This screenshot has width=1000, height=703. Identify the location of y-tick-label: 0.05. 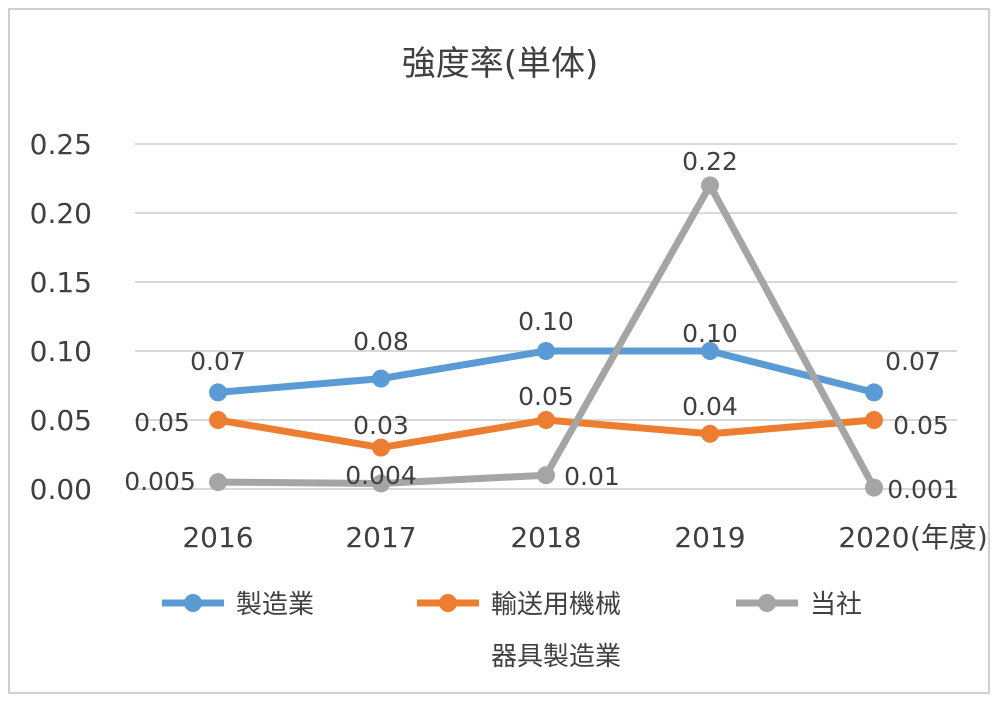
(61, 420).